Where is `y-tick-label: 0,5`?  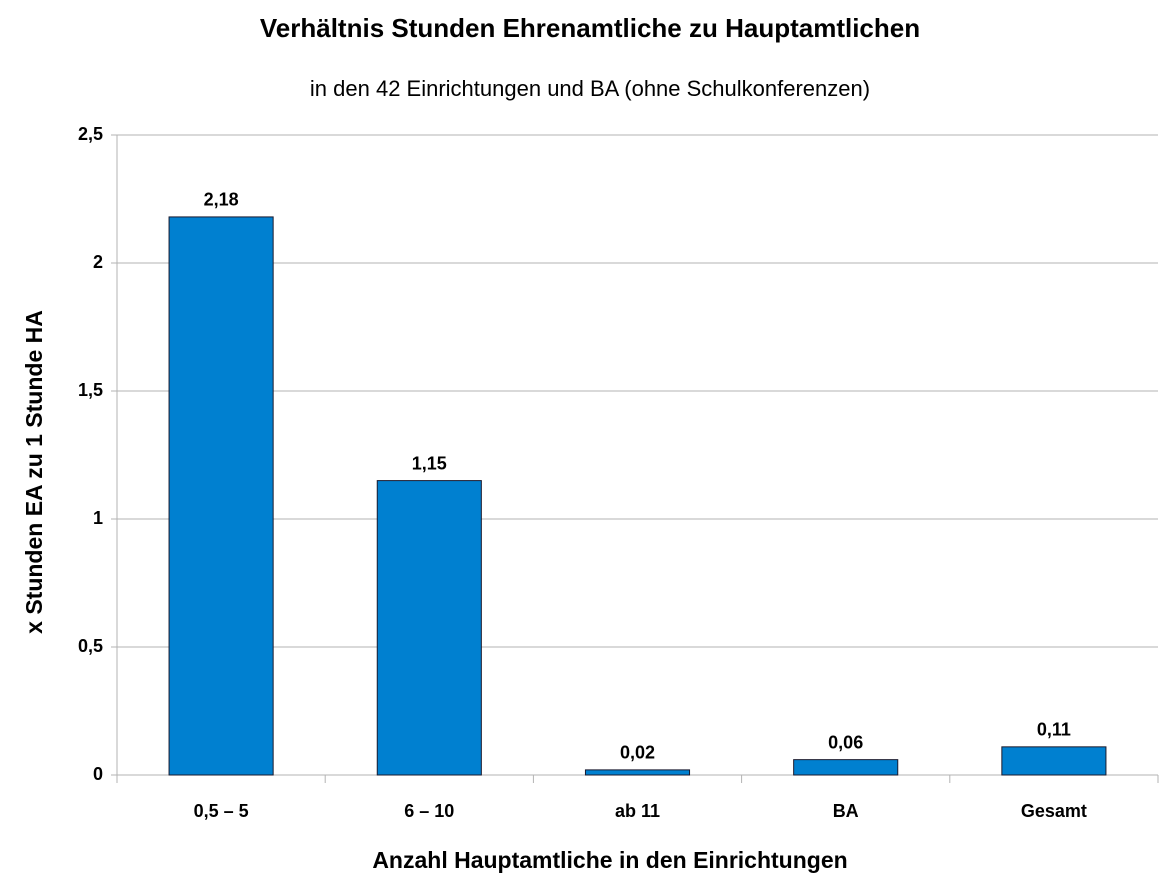 y-tick-label: 0,5 is located at coordinates (90, 646).